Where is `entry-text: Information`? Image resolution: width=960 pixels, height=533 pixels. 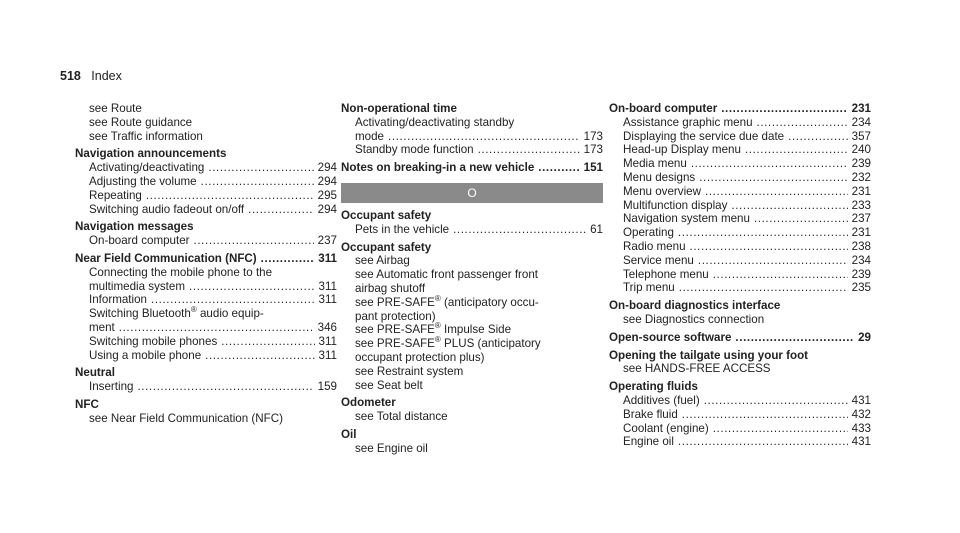 entry-text: Information is located at coordinates (118, 300).